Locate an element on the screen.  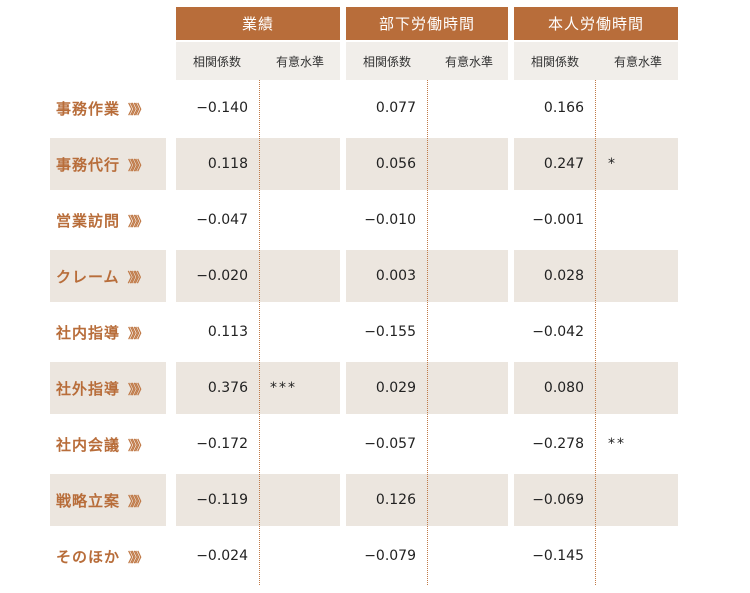
row-label-text: そのほか is located at coordinates (88, 556).